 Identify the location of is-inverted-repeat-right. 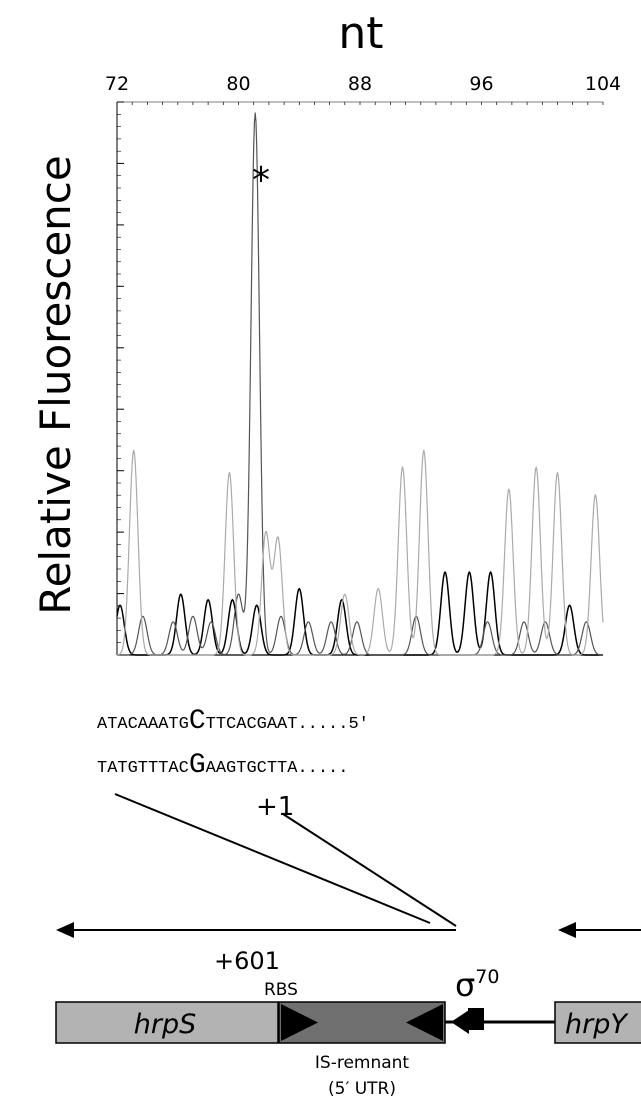
(424, 1022).